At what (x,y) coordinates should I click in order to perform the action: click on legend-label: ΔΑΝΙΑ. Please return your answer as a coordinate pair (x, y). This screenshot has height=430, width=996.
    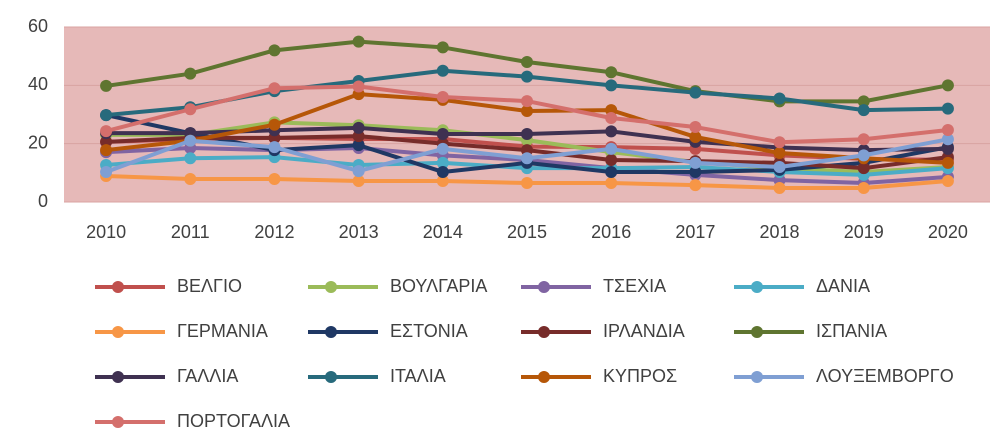
    Looking at the image, I should click on (843, 286).